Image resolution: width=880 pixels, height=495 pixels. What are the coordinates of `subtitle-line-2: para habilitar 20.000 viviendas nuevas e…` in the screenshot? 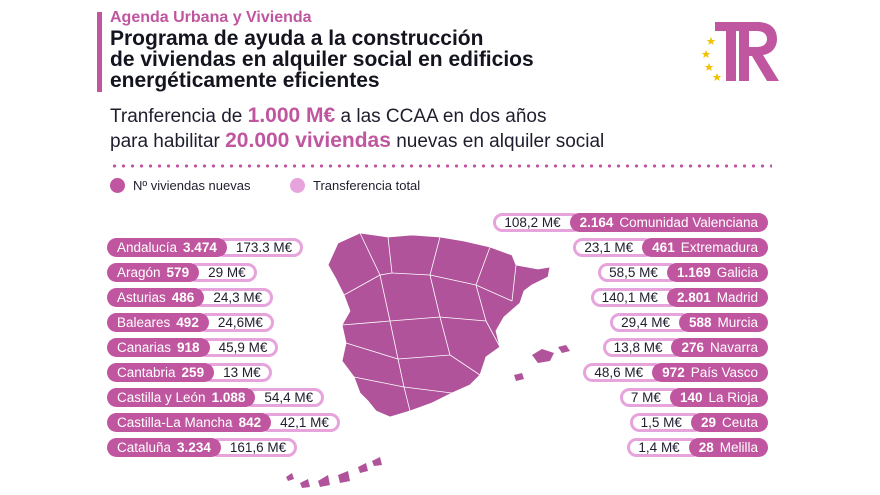 It's located at (357, 140).